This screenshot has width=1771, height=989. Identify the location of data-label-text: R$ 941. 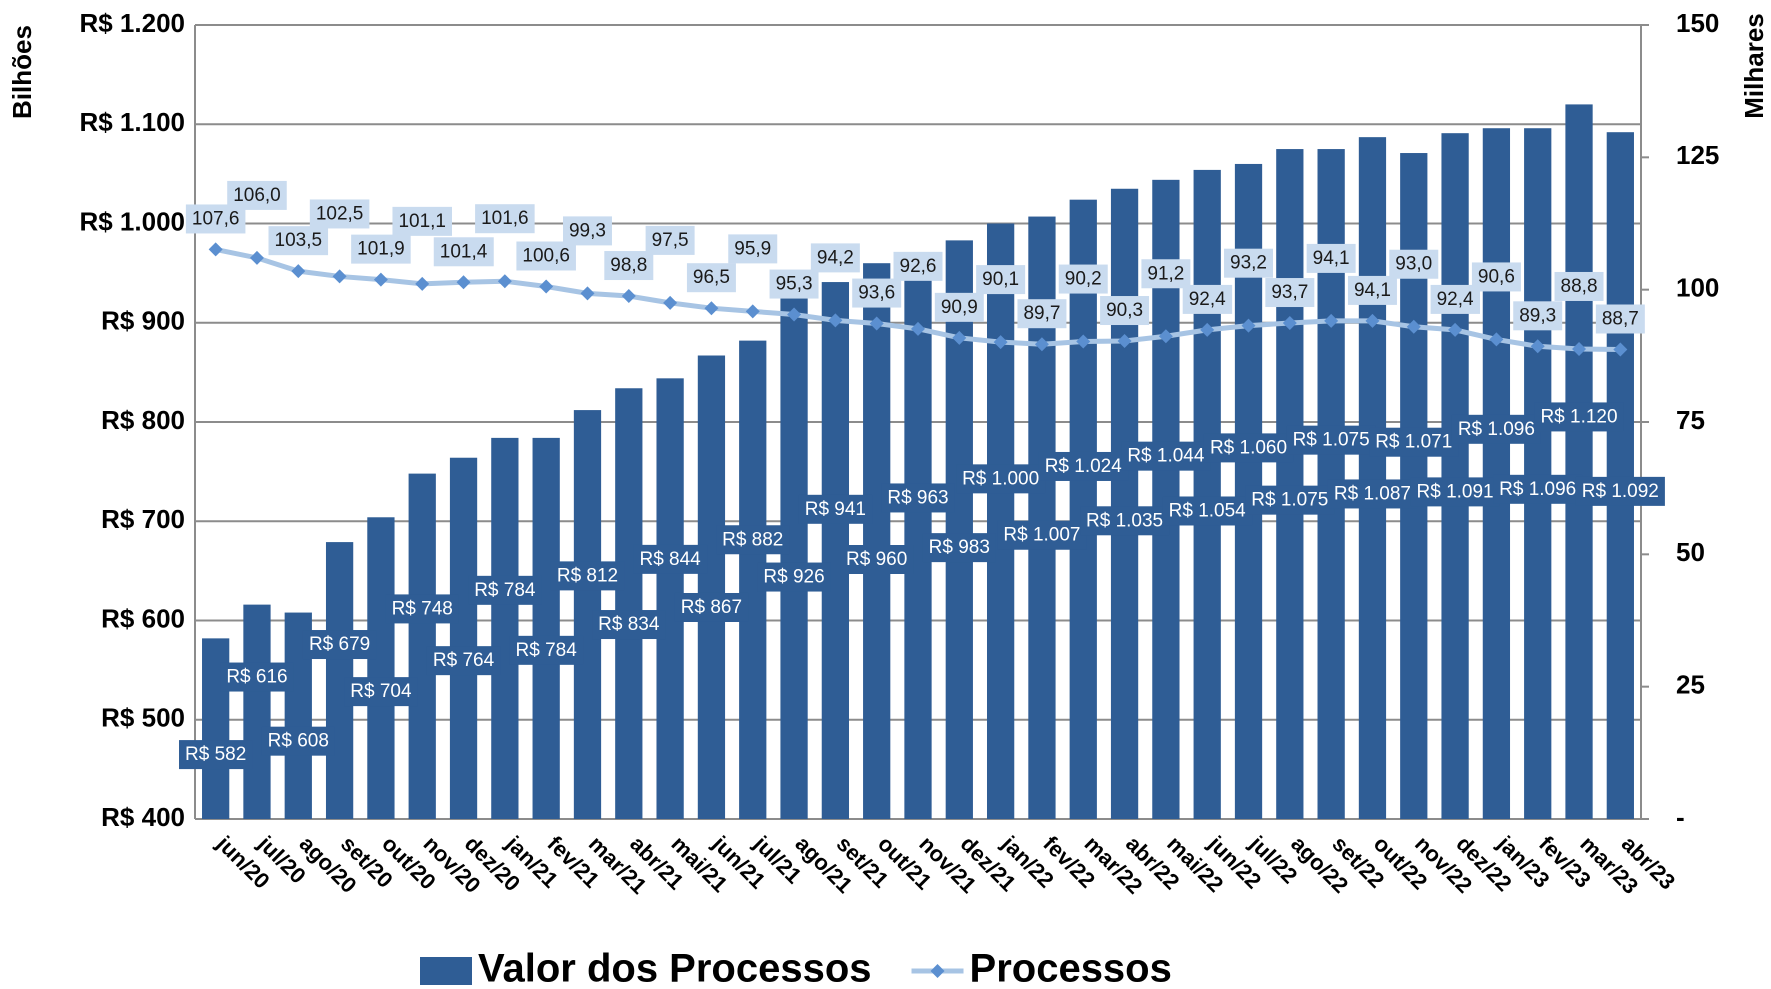
(835, 509).